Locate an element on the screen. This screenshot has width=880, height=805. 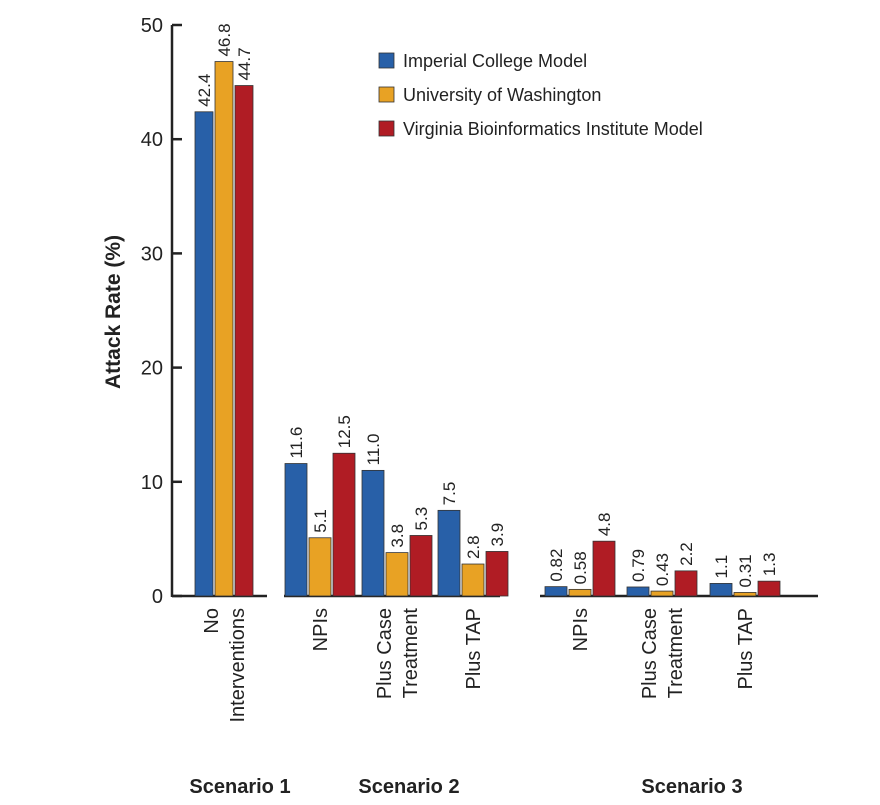
scenario-labels: Scenario 1 Scenario 2 Scenario 3 is located at coordinates (465, 787).